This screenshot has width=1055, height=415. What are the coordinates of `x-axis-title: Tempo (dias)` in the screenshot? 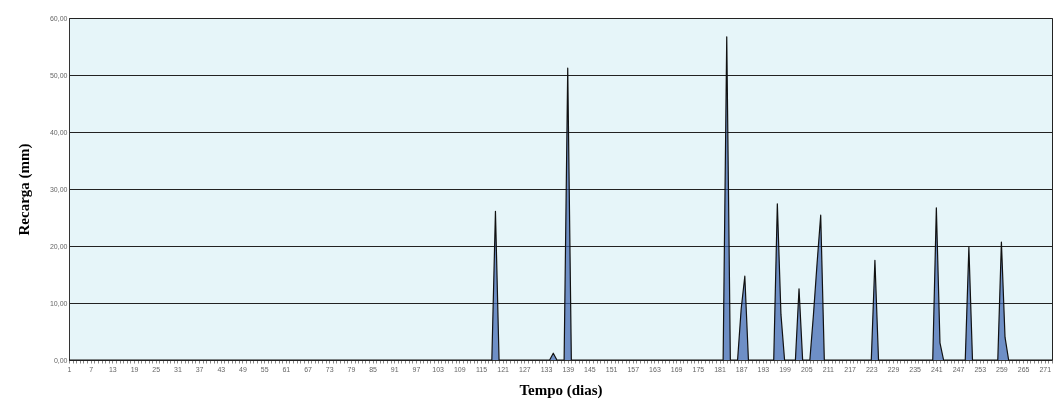 It's located at (561, 390).